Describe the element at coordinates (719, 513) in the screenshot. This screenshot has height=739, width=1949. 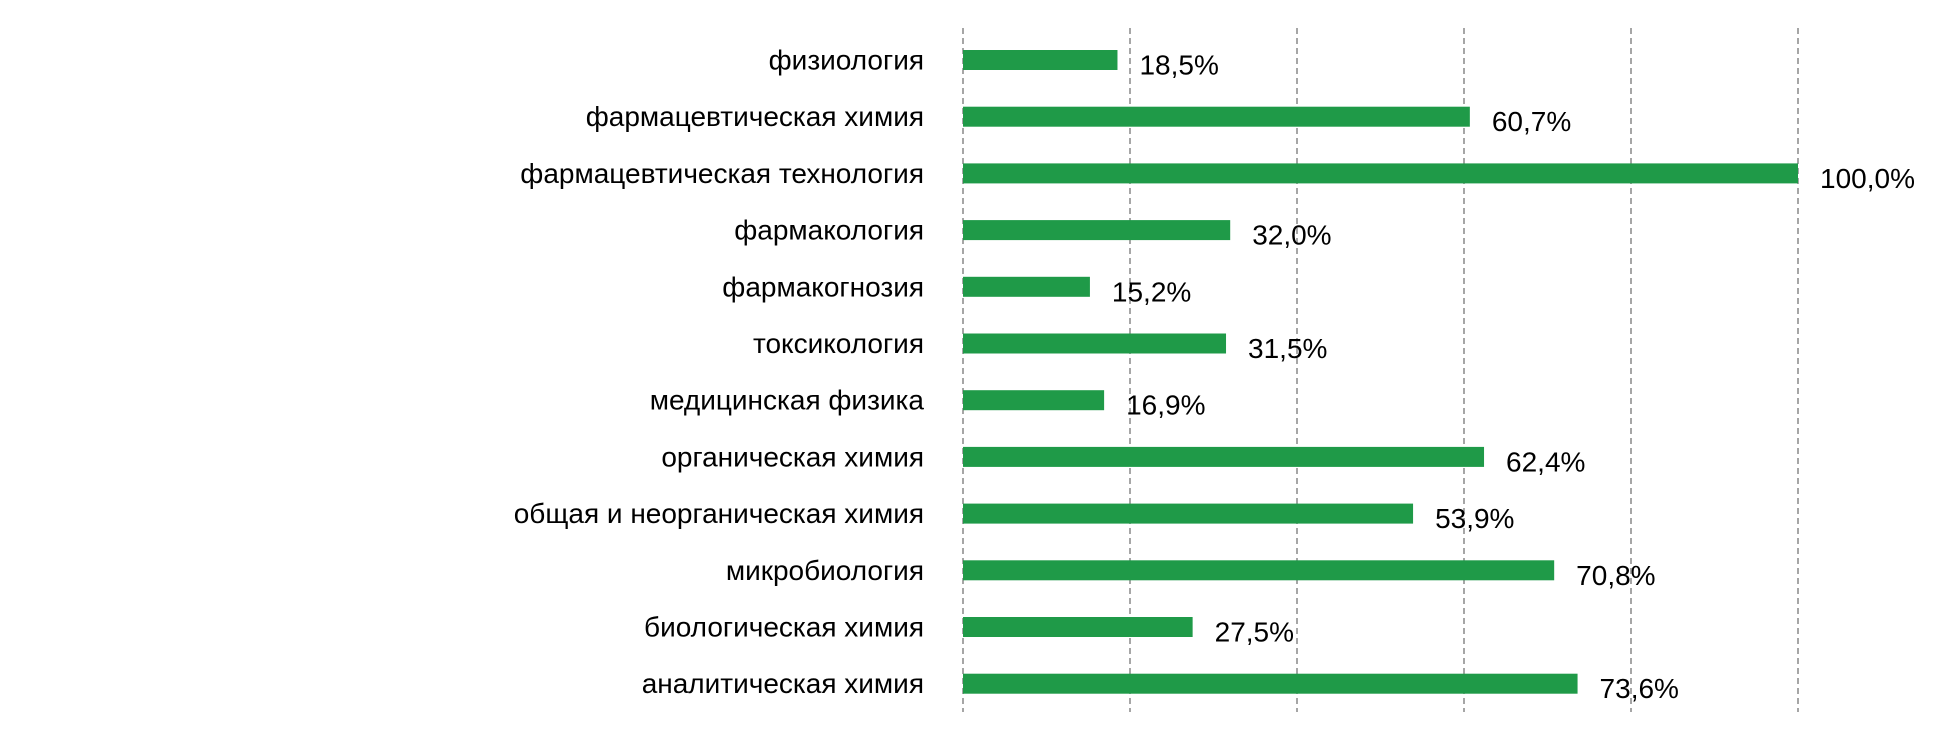
I see `category-label: общая и неорганическая химия` at that location.